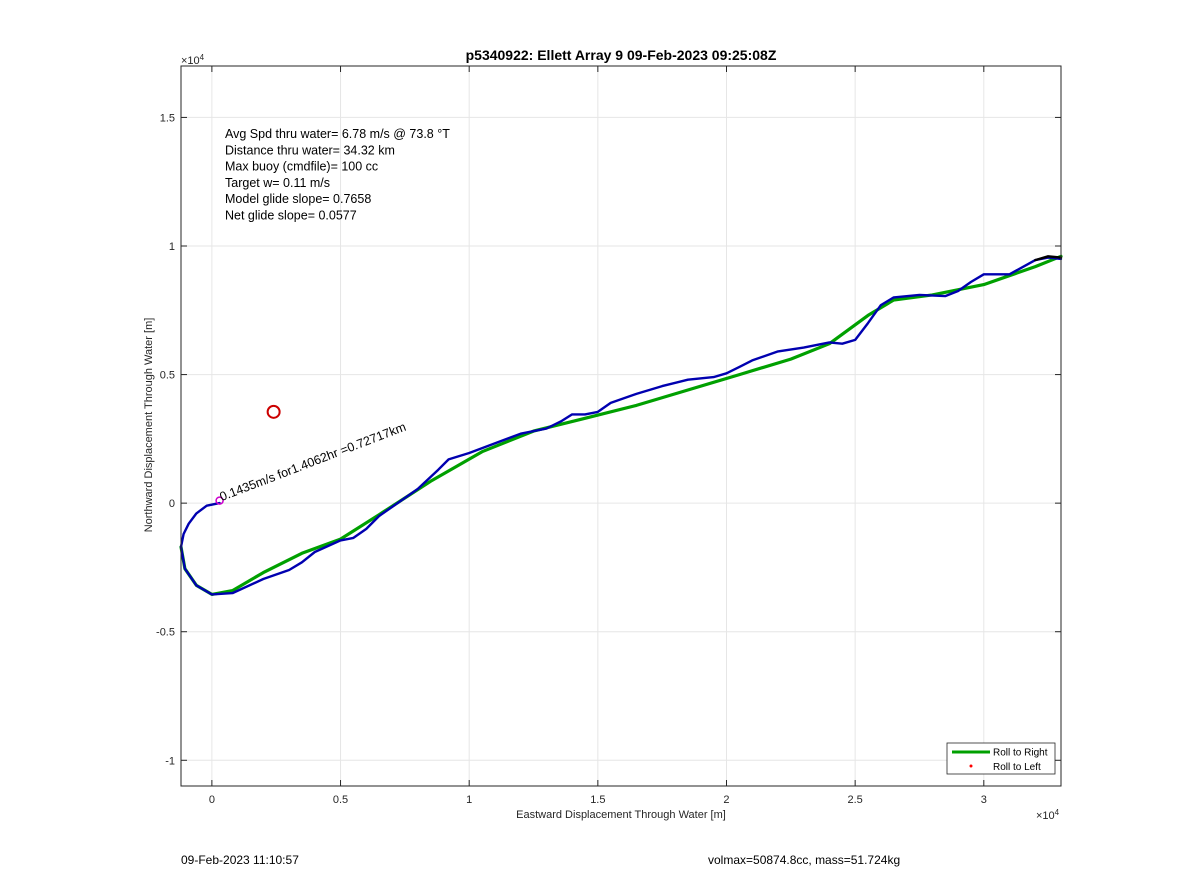  What do you see at coordinates (167, 118) in the screenshot?
I see `y-tick-label: 1.5` at bounding box center [167, 118].